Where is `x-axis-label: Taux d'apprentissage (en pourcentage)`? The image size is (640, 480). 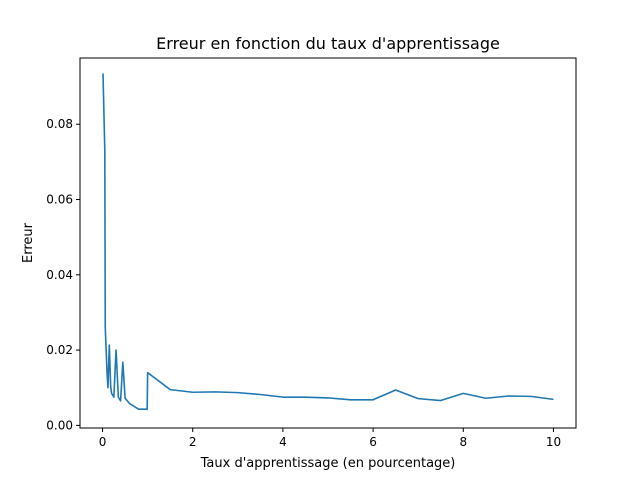
x-axis-label: Taux d'apprentissage (en pourcentage) is located at coordinates (328, 463).